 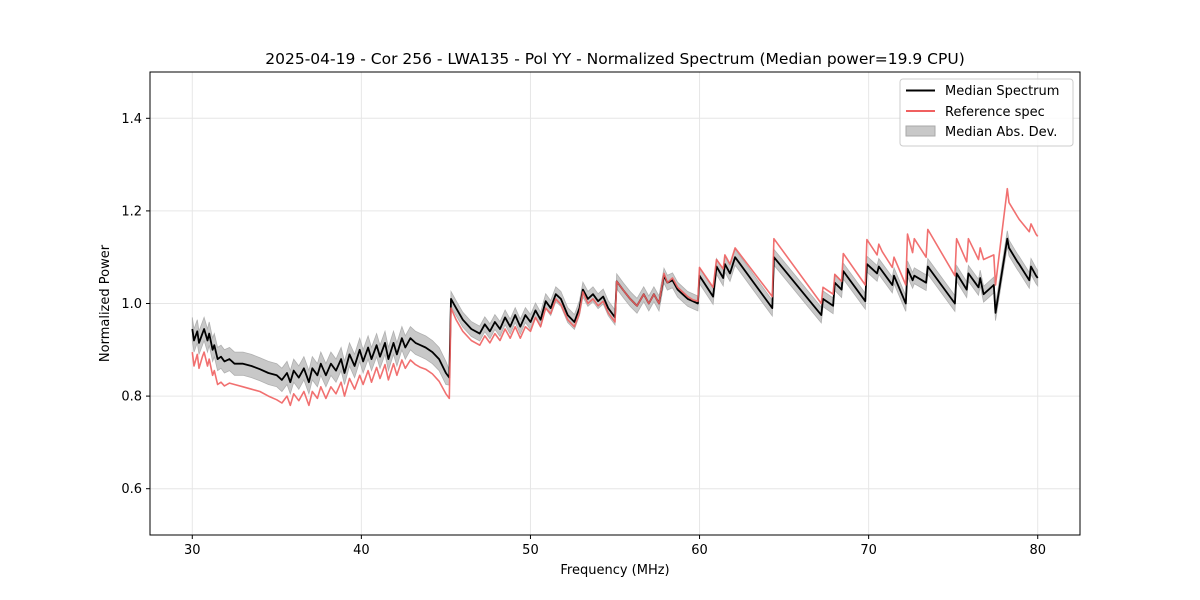 I want to click on y-tick-label: 0.6, so click(x=131, y=489).